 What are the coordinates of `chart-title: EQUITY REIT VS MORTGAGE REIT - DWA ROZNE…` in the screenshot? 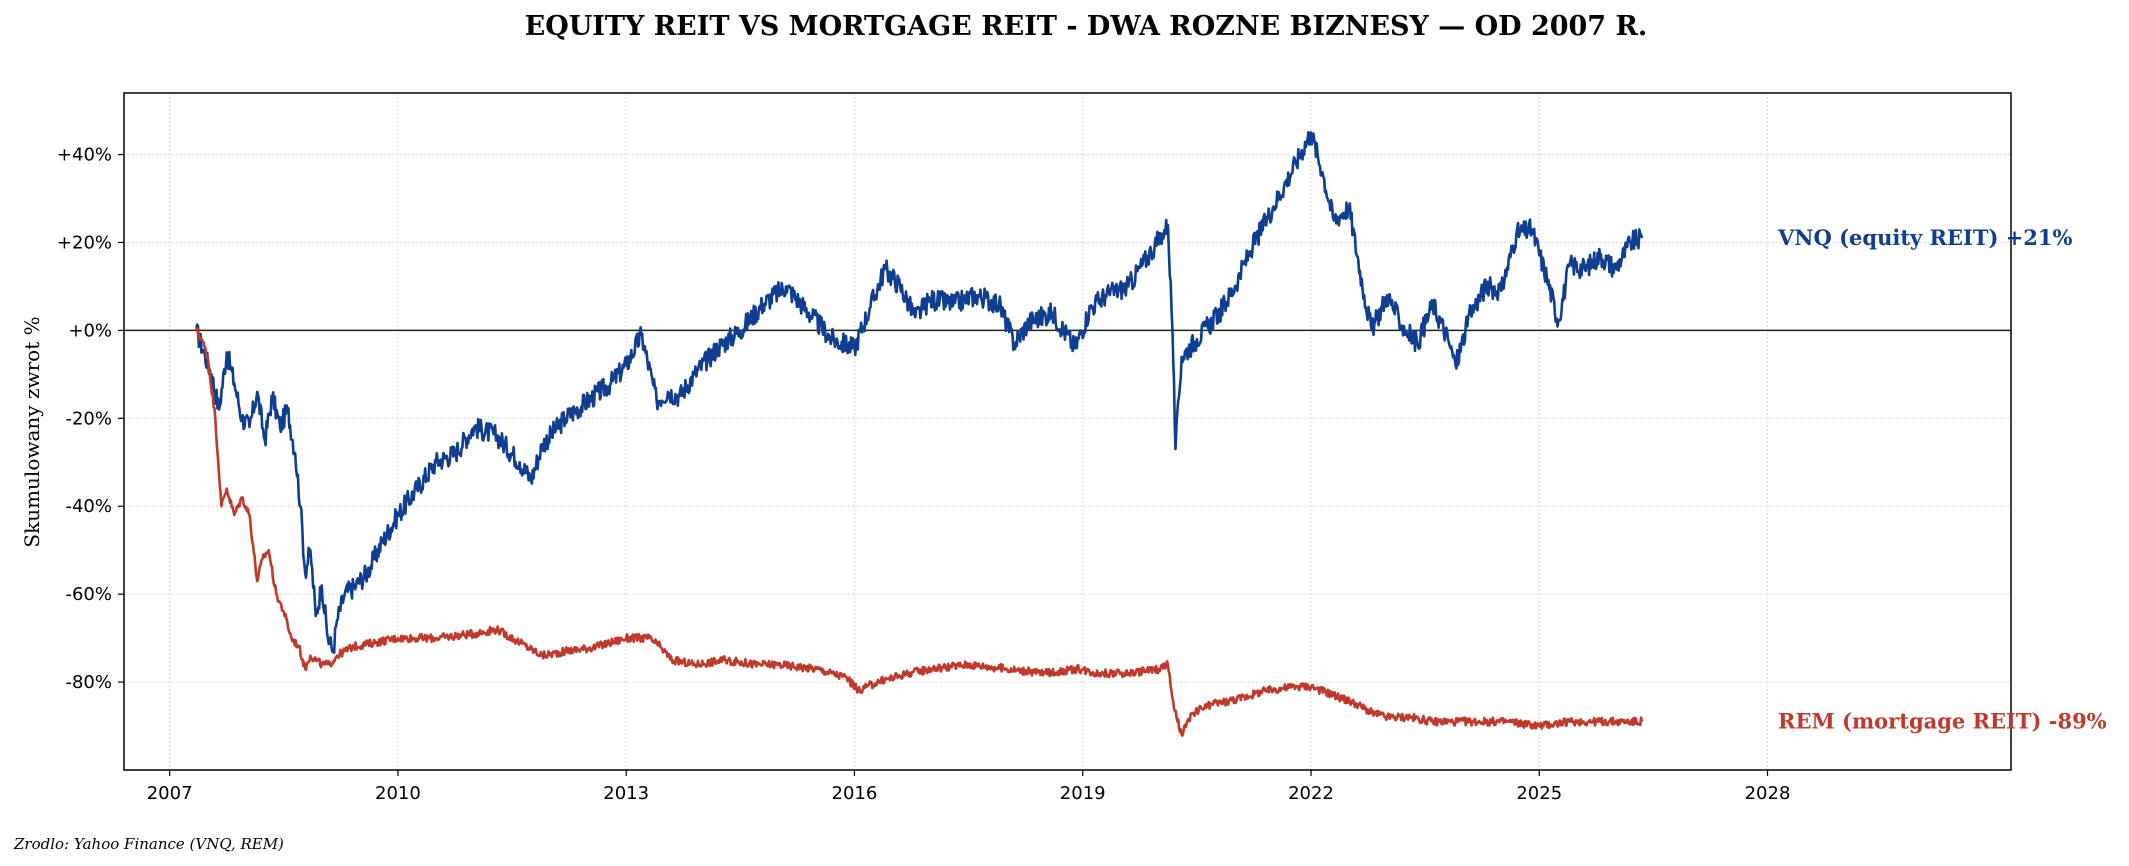 It's located at (1086, 26).